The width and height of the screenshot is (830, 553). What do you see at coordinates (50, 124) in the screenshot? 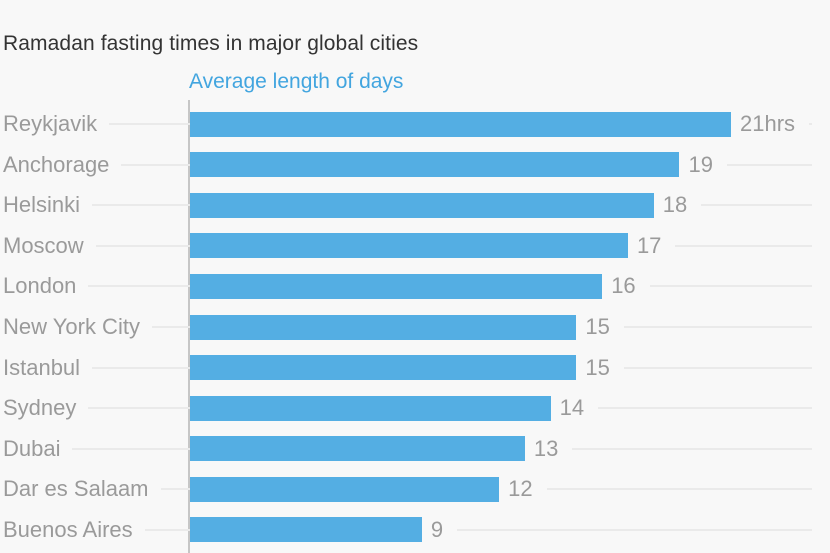
I see `category-label: Reykjavik` at bounding box center [50, 124].